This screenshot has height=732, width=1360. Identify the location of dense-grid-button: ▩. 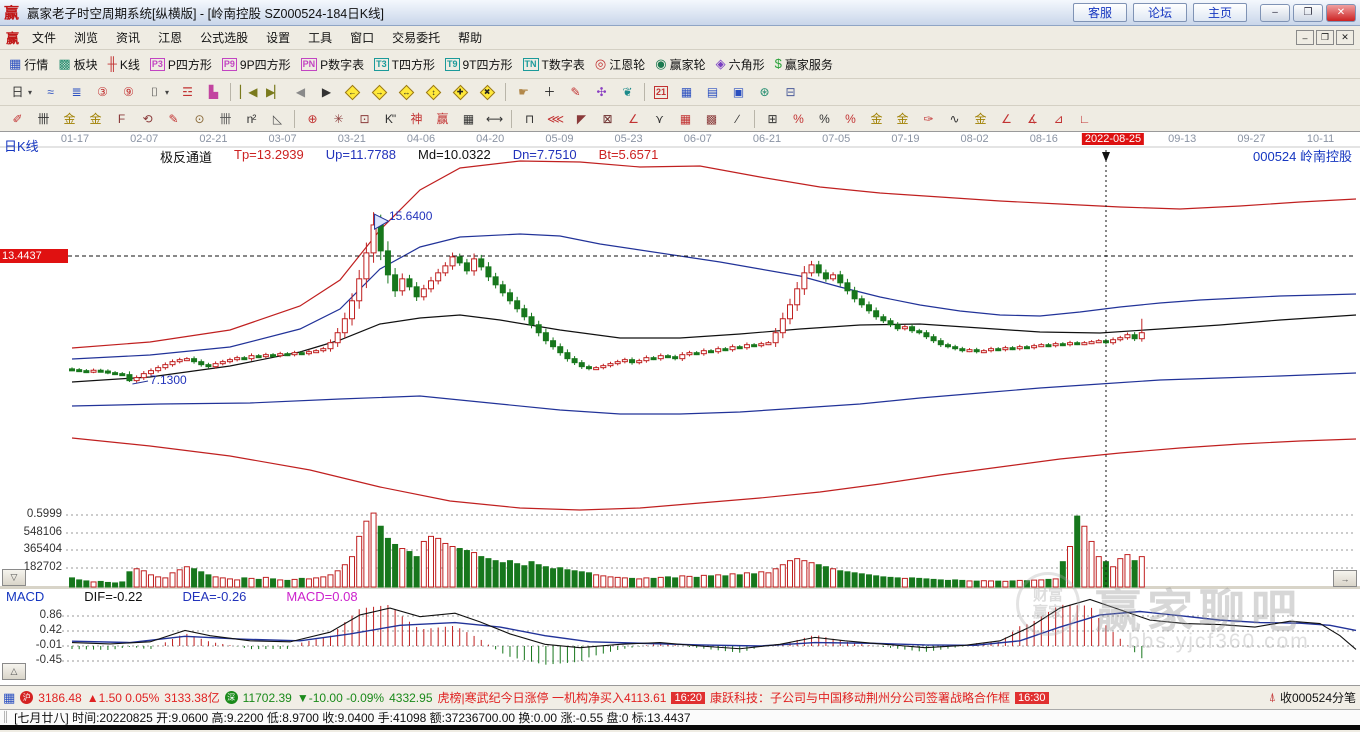
(711, 119).